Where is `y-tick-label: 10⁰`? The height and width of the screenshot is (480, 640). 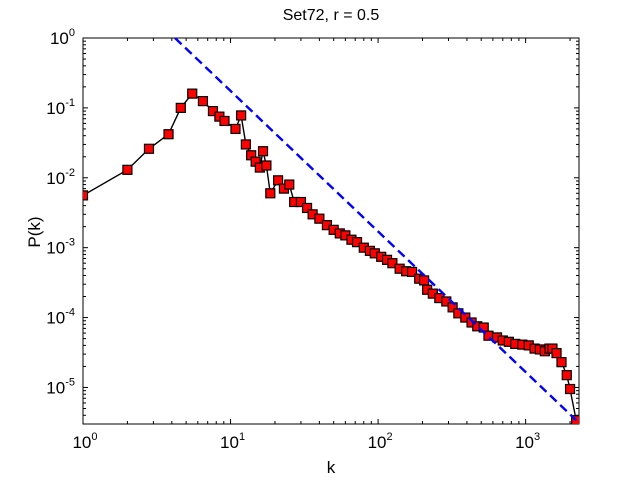
y-tick-label: 10⁰ is located at coordinates (62, 37).